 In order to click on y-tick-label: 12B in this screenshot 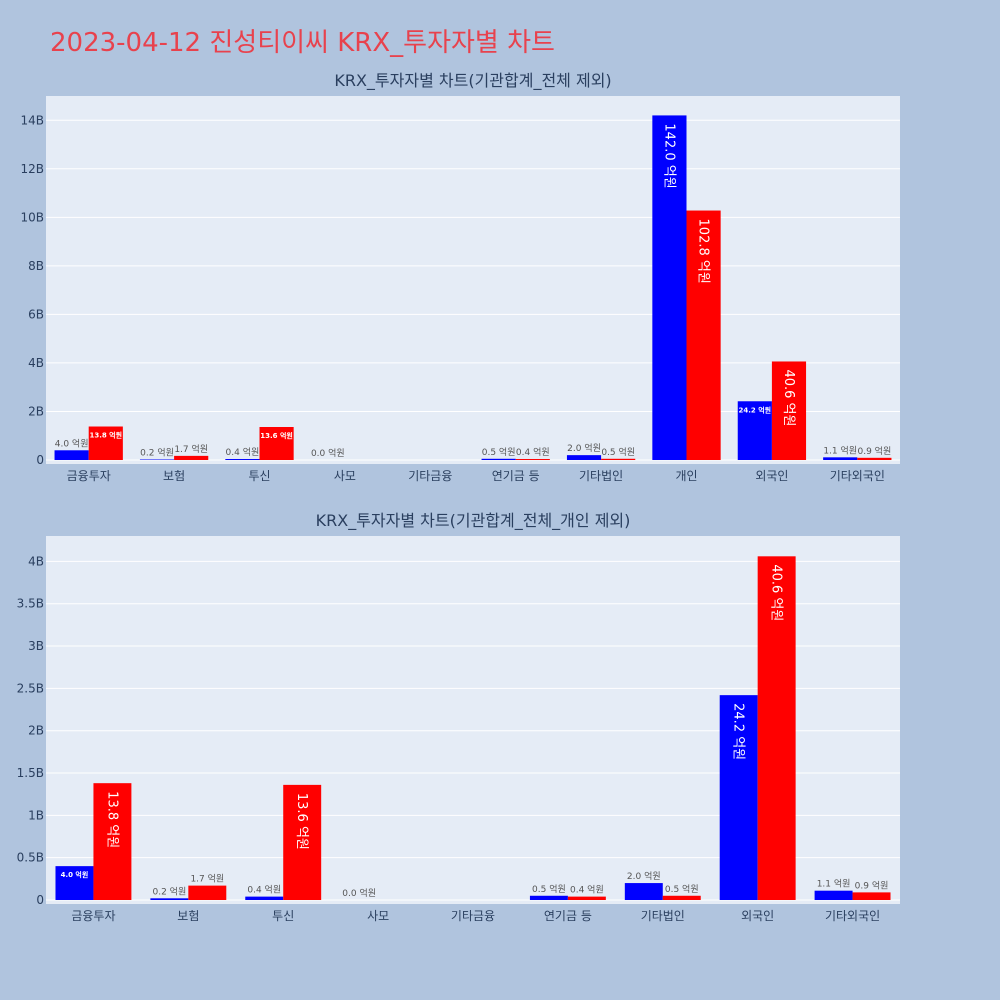, I will do `click(32, 169)`.